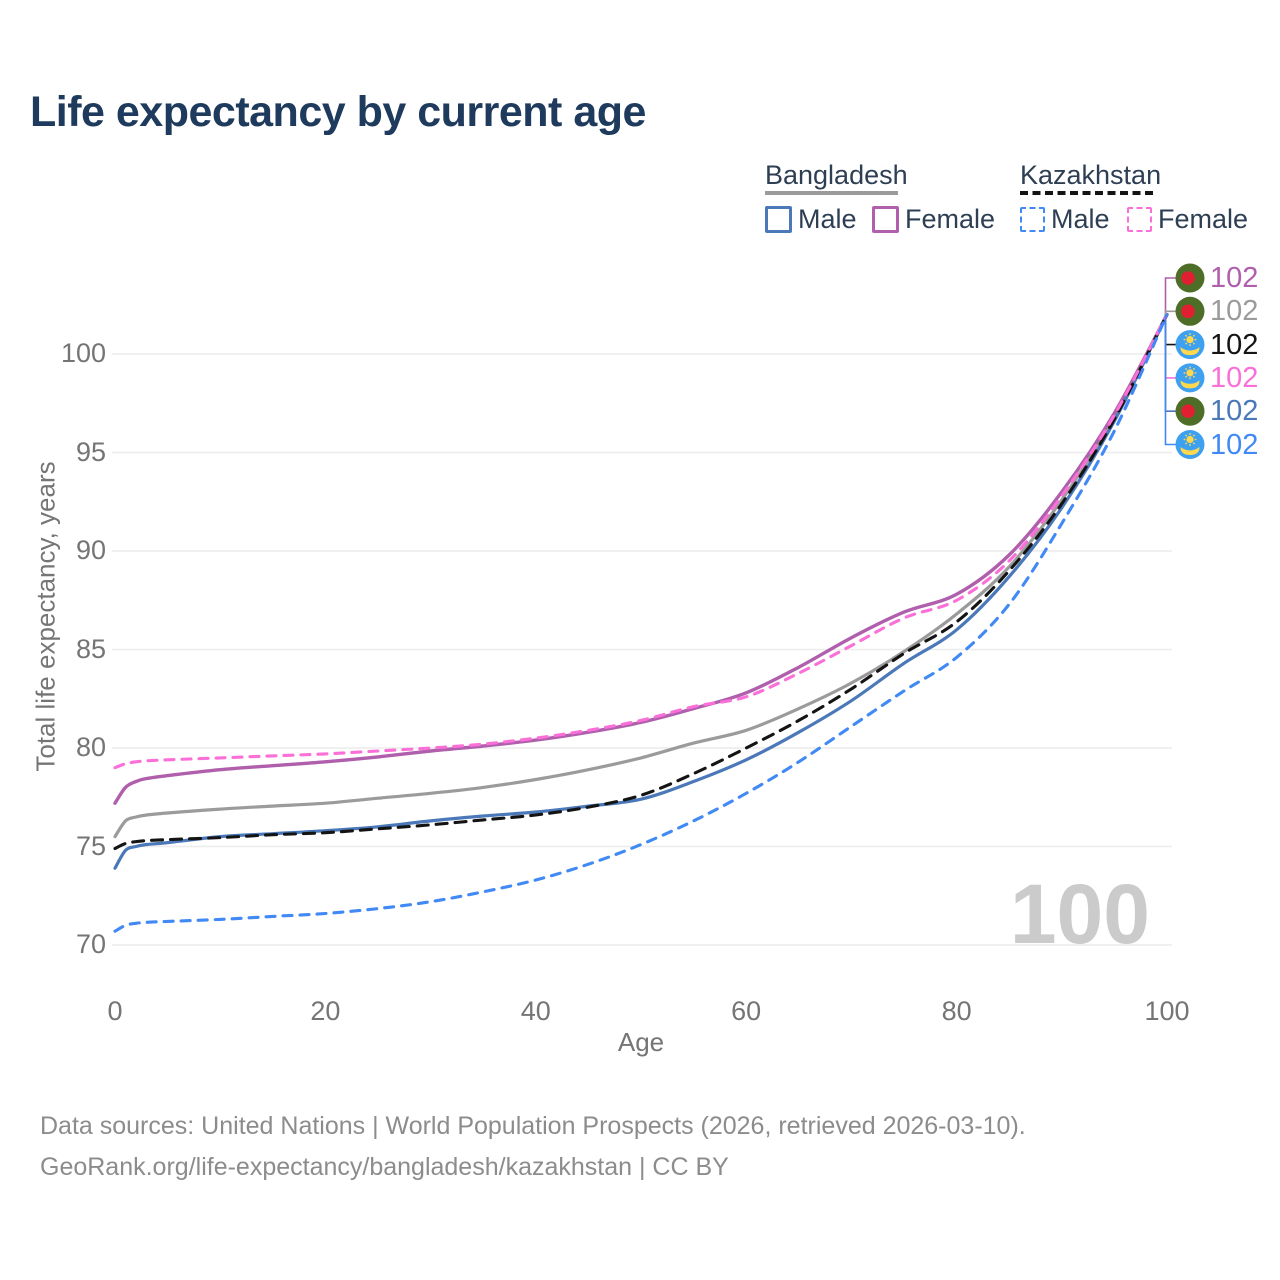  I want to click on x-axis-title: Age, so click(641, 1042).